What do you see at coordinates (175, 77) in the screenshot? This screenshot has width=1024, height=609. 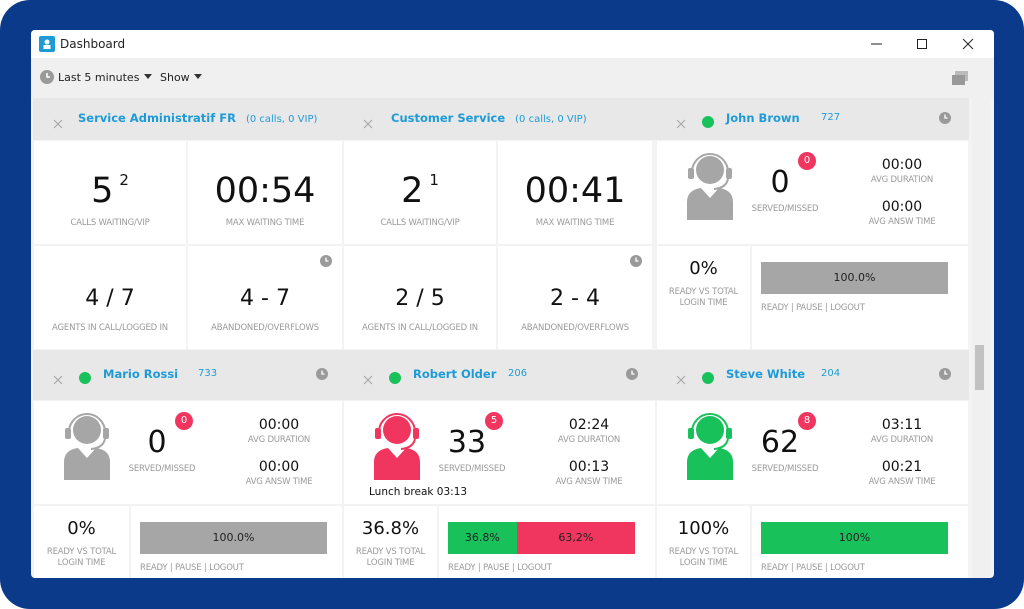 I see `show-menu: Show` at bounding box center [175, 77].